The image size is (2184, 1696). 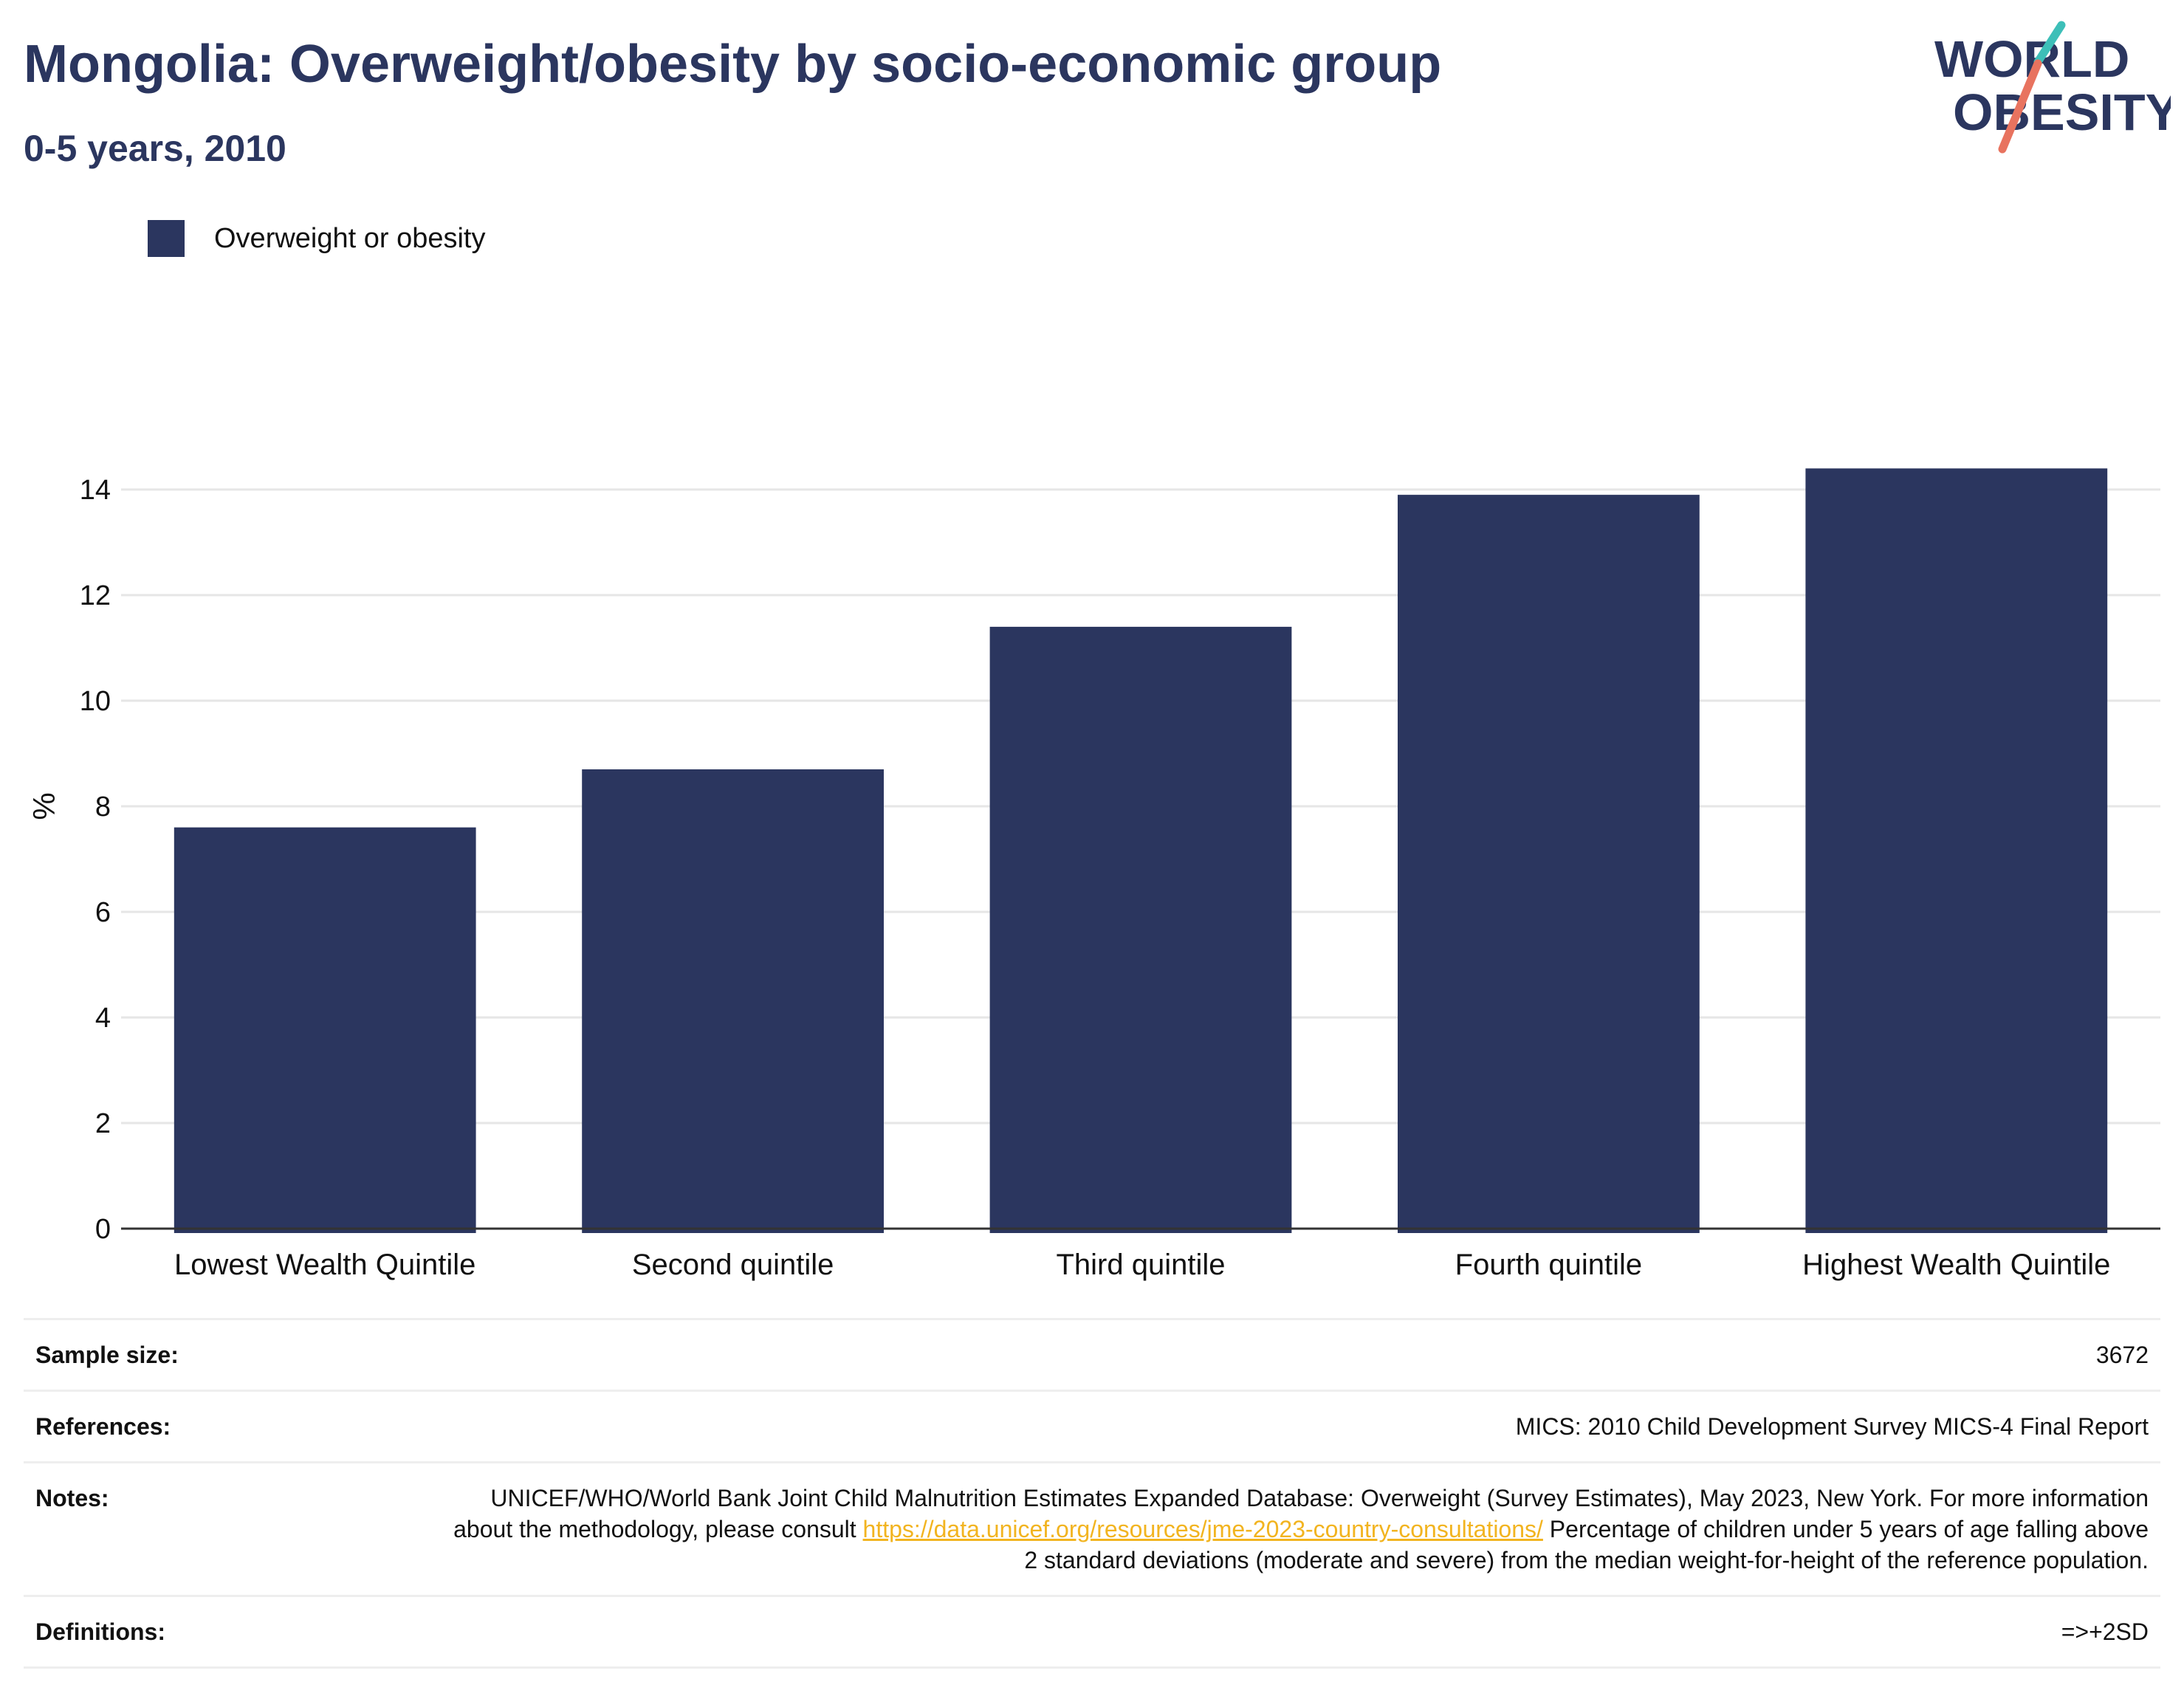 I want to click on legend: Overweight or obesity, so click(x=317, y=238).